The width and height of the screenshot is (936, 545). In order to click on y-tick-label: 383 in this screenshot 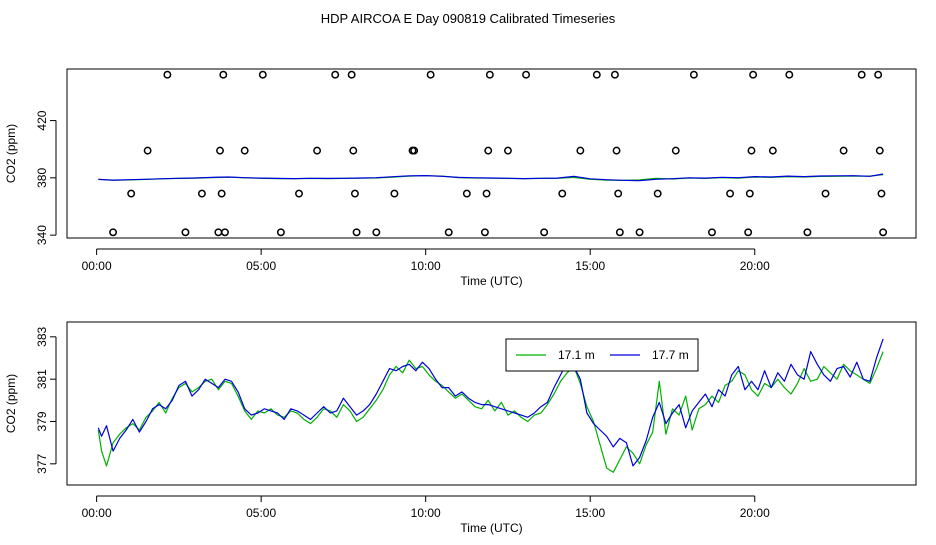, I will do `click(42, 336)`.